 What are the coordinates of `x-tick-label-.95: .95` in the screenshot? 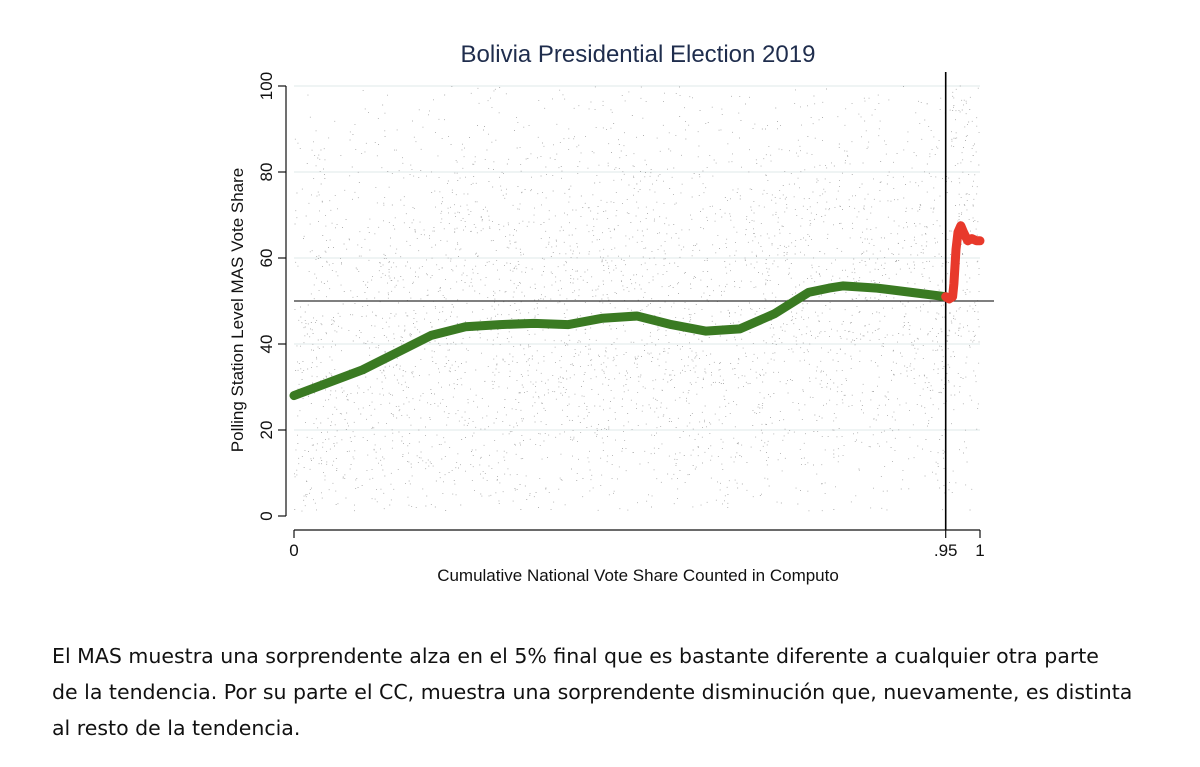 It's located at (946, 550).